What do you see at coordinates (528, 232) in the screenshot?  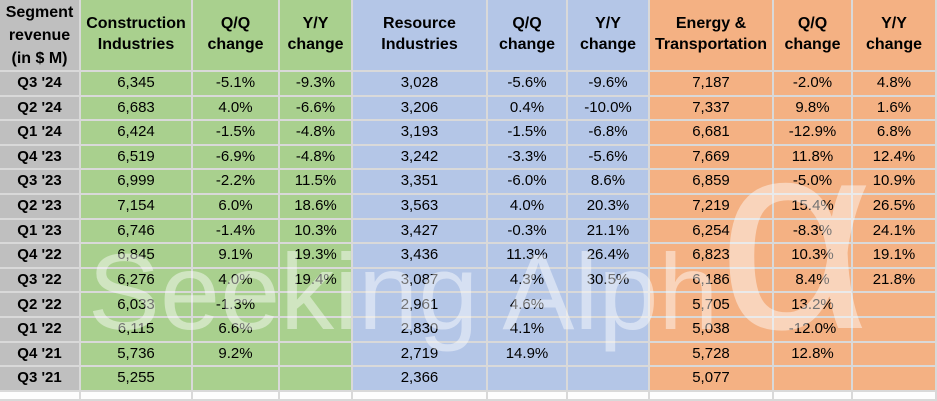 I see `data-cell: -0.3%` at bounding box center [528, 232].